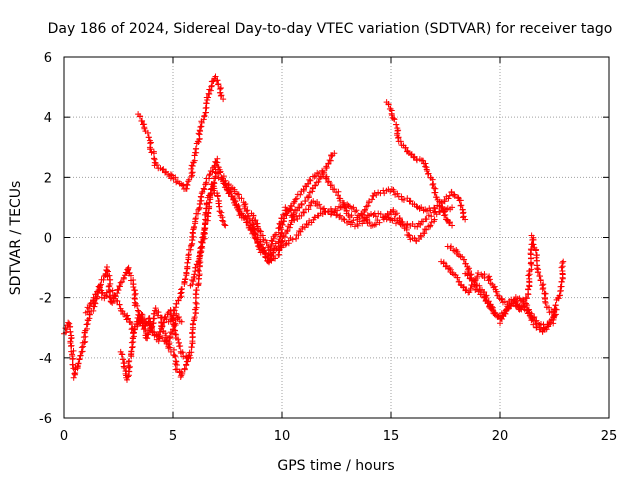 This screenshot has height=480, width=640. I want to click on y-axis-label: SDTVAR / TECUs, so click(16, 238).